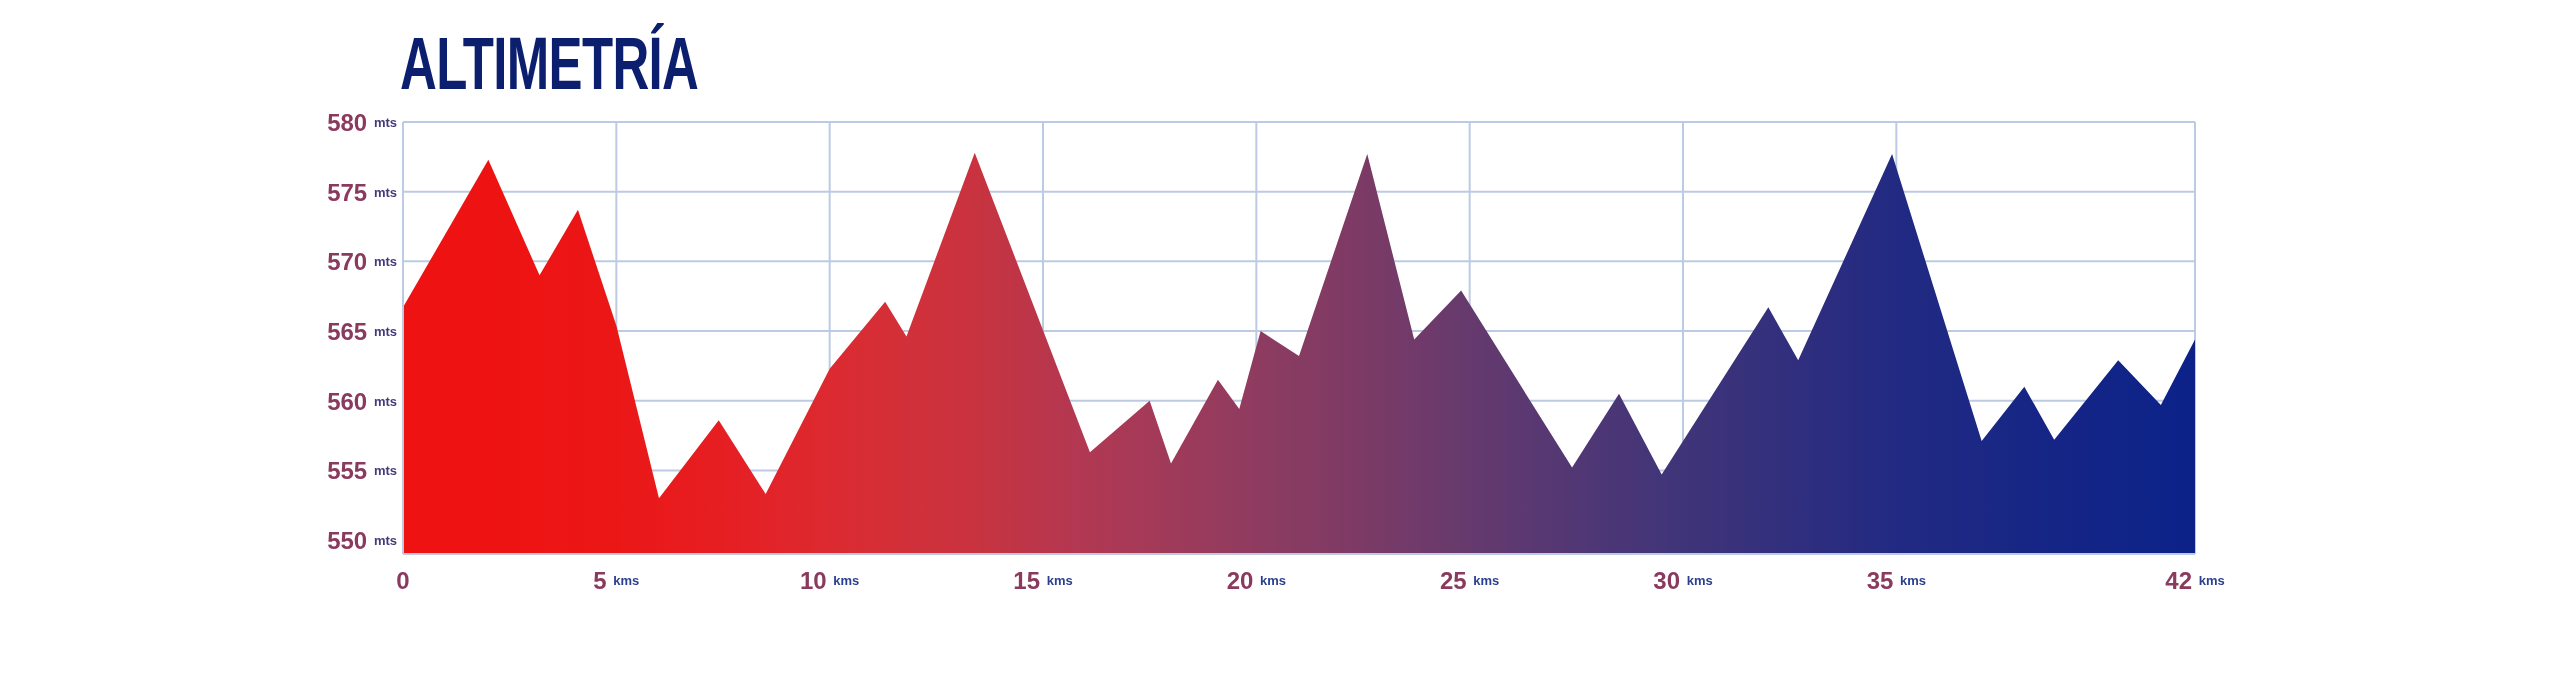 The height and width of the screenshot is (676, 2560). What do you see at coordinates (362, 122) in the screenshot?
I see `y-tick-label: 580 mts` at bounding box center [362, 122].